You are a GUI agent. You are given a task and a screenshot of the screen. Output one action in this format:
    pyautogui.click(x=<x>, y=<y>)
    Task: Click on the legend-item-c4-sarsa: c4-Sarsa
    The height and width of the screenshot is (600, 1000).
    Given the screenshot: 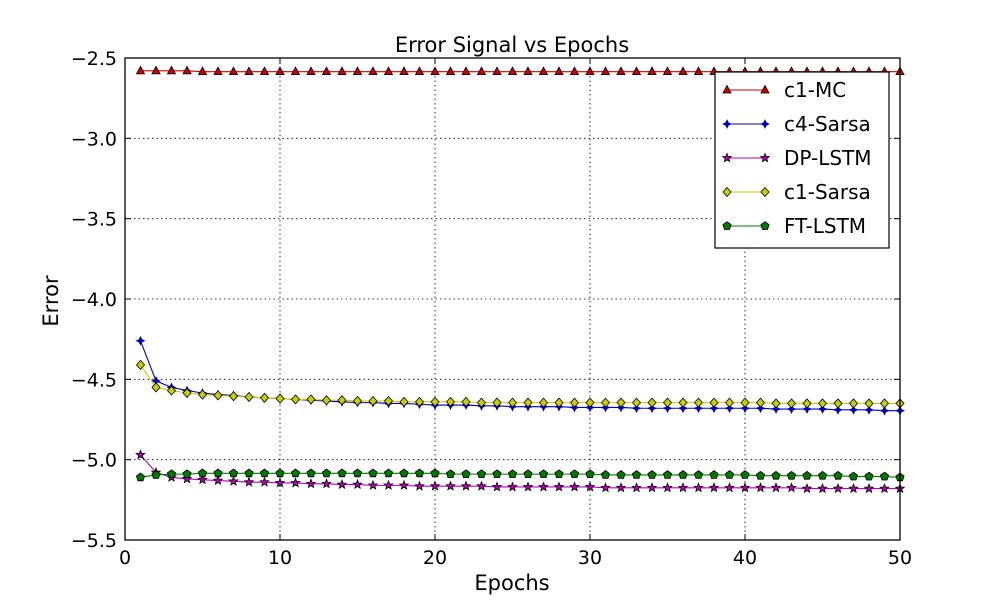 What is the action you would take?
    pyautogui.click(x=796, y=124)
    